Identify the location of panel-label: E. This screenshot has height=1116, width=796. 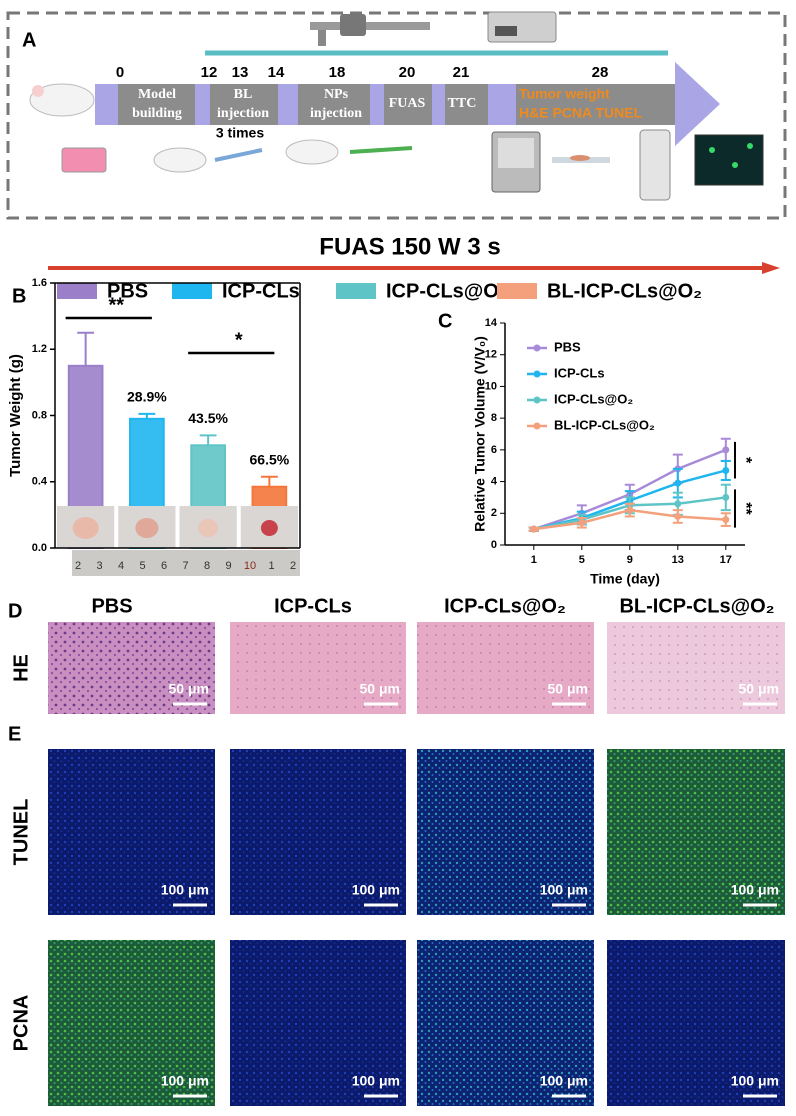
(14, 734).